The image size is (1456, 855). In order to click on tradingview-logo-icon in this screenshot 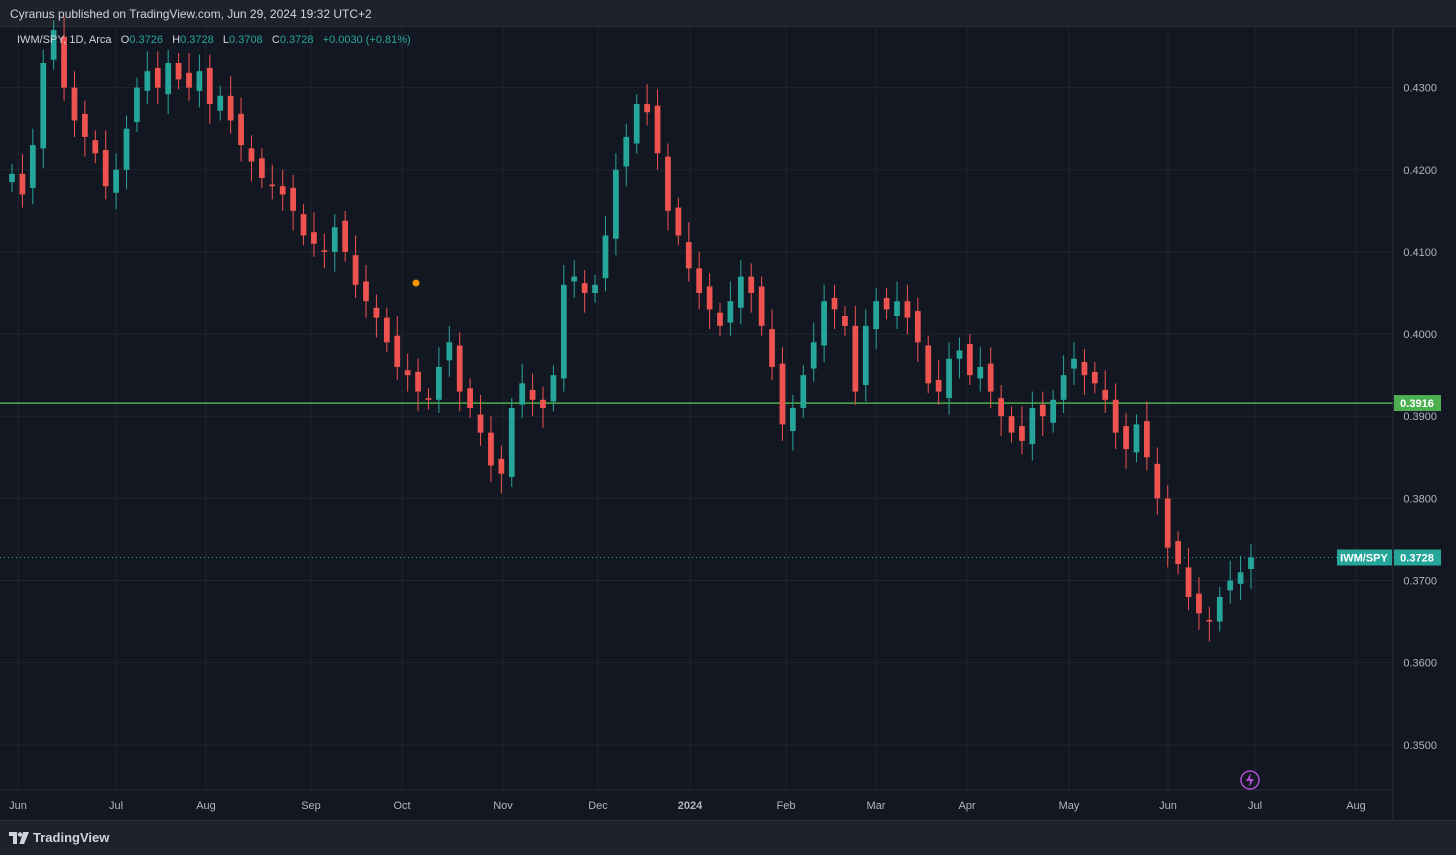, I will do `click(19, 837)`.